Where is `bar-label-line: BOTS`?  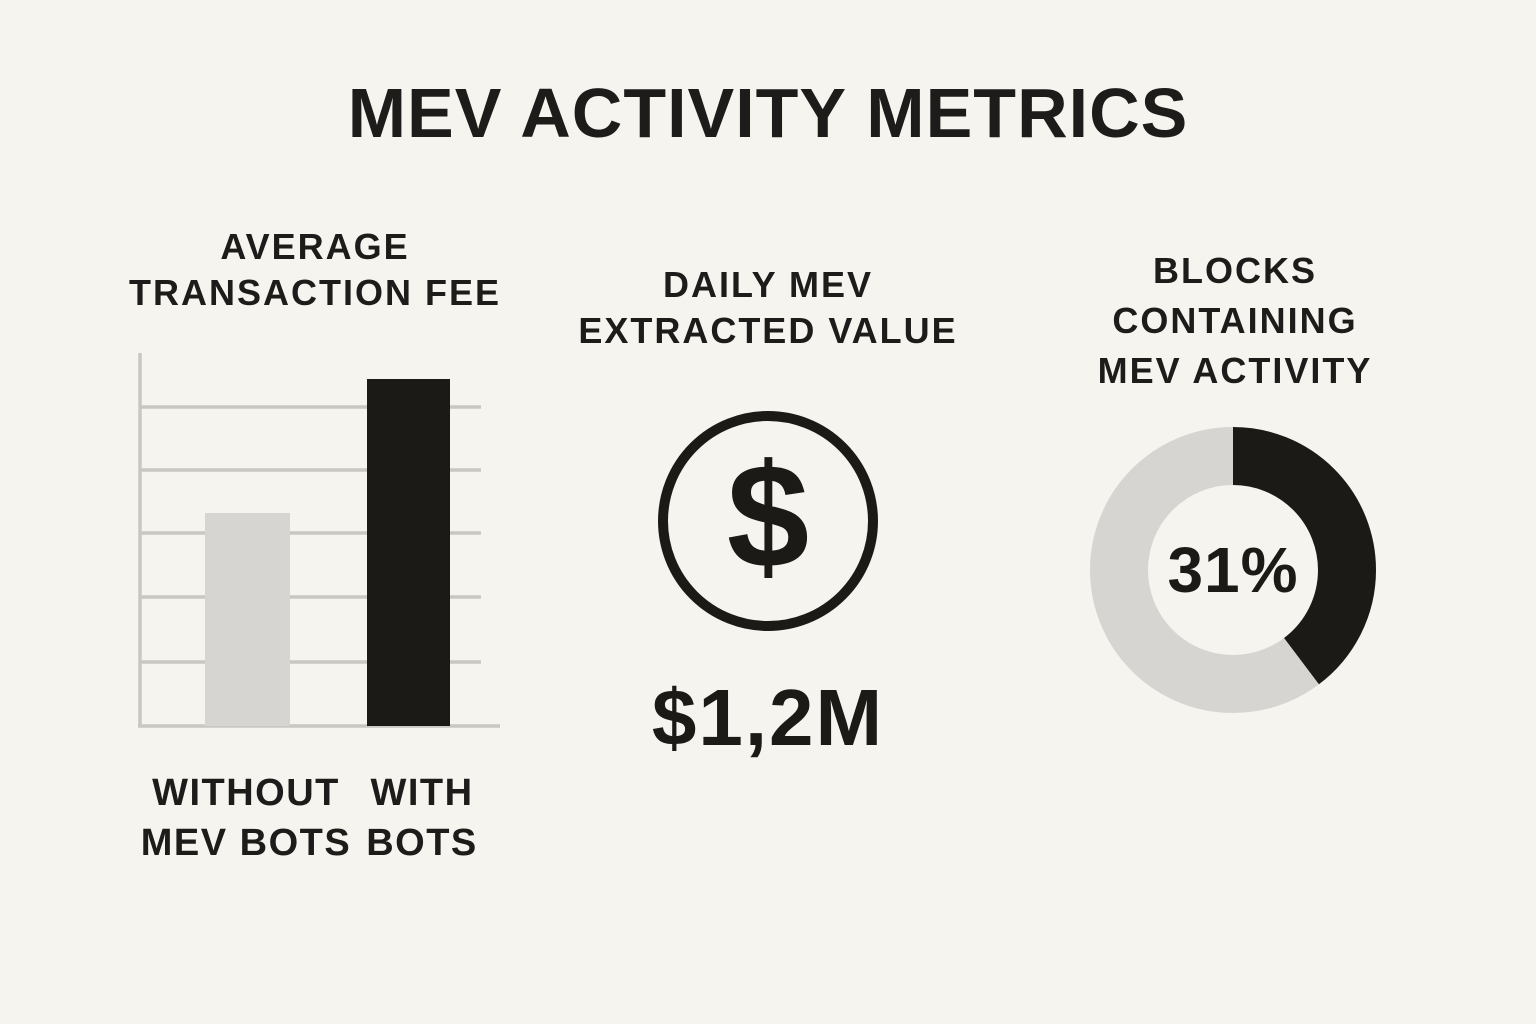 bar-label-line: BOTS is located at coordinates (422, 843).